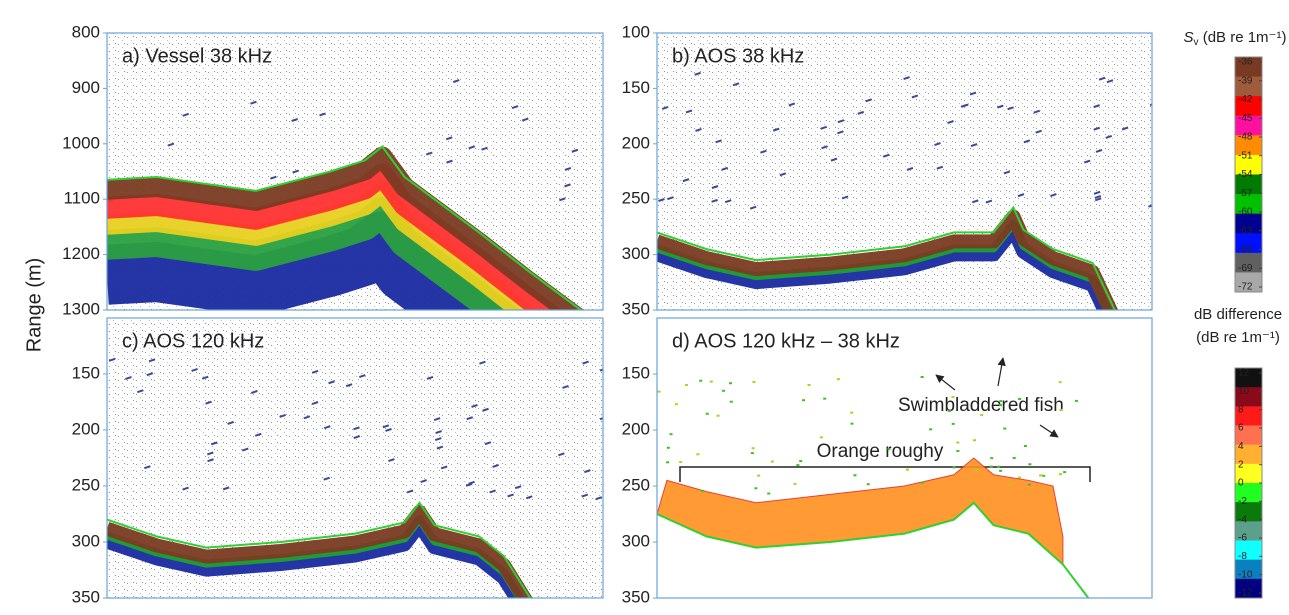 This screenshot has height=615, width=1289. Describe the element at coordinates (86, 31) in the screenshot. I see `y-tick-label: 800` at that location.